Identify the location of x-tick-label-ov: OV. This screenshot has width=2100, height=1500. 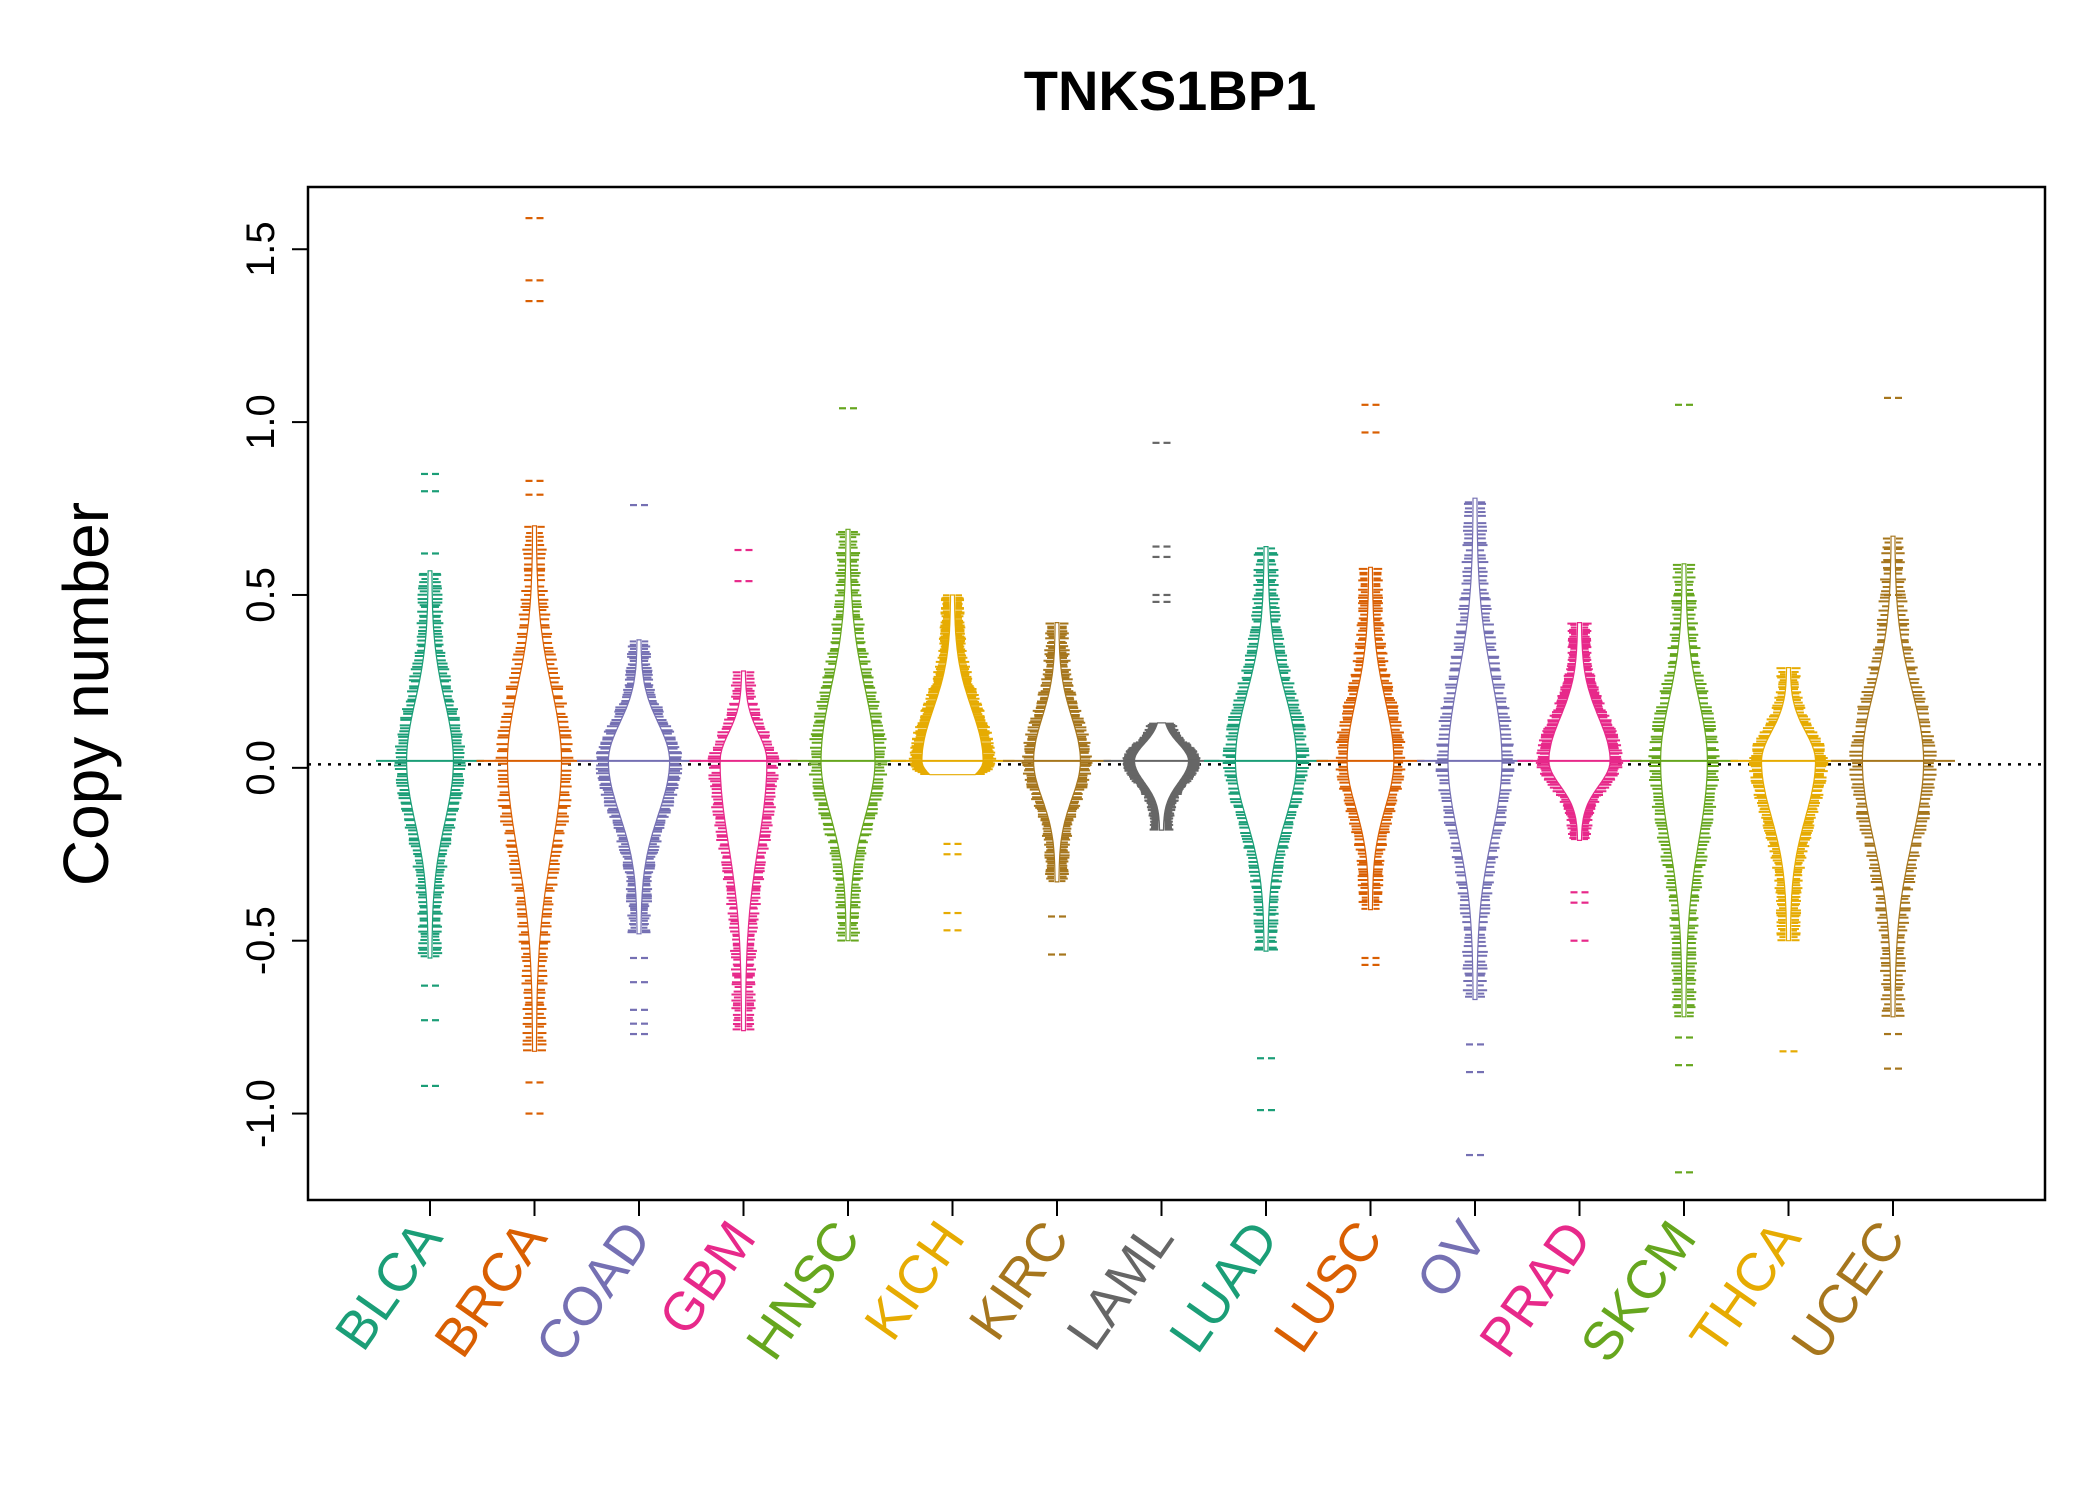
(1452, 1259).